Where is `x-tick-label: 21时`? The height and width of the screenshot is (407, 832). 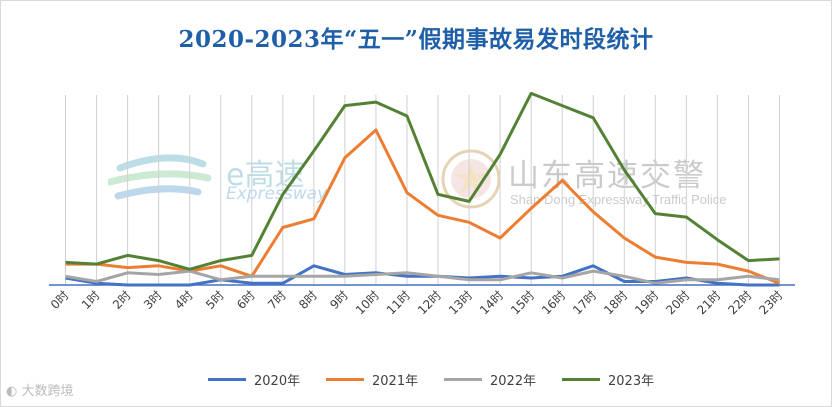
x-tick-label: 21时 is located at coordinates (708, 302).